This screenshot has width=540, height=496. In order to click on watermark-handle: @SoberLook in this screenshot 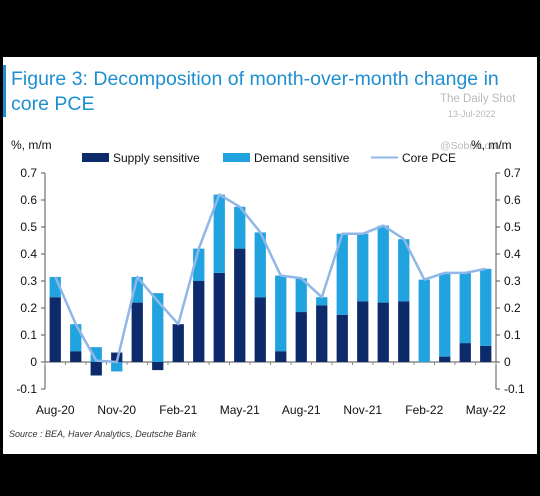, I will do `click(471, 146)`.